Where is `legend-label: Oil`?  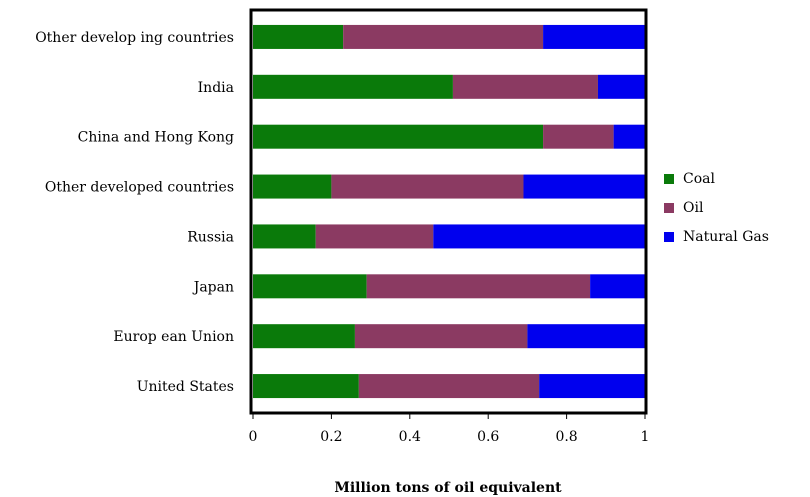 legend-label: Oil is located at coordinates (693, 208).